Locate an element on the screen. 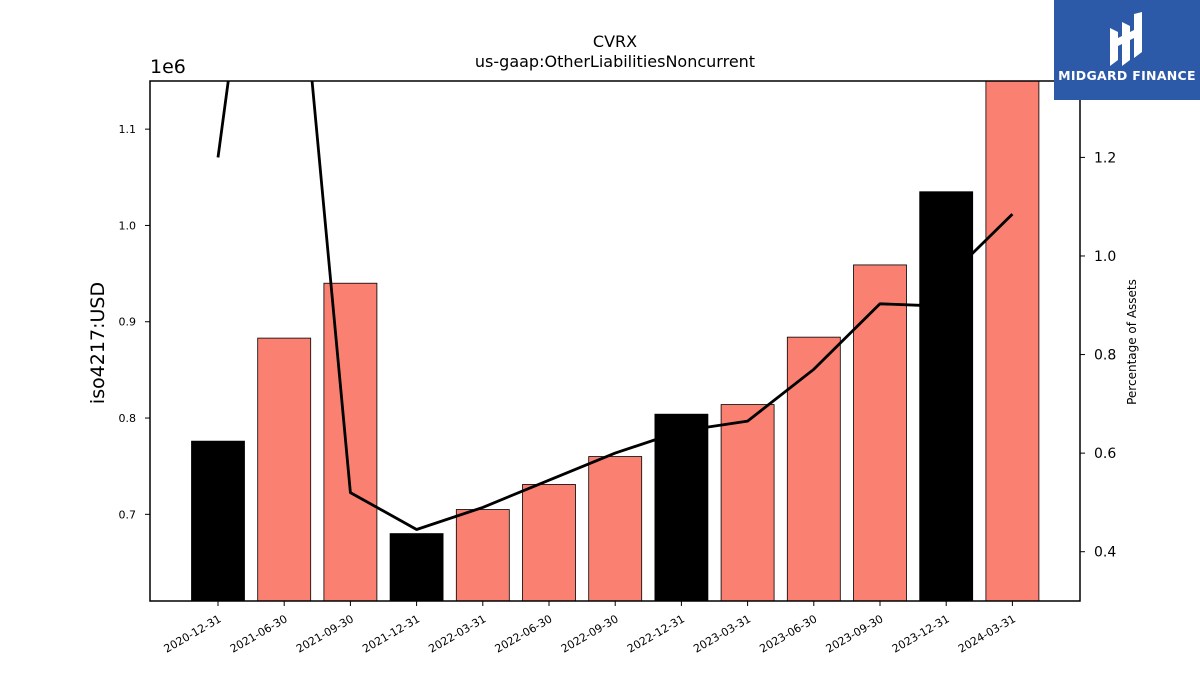 This screenshot has width=1200, height=675. y-tick-label: 1.1 is located at coordinates (128, 129).